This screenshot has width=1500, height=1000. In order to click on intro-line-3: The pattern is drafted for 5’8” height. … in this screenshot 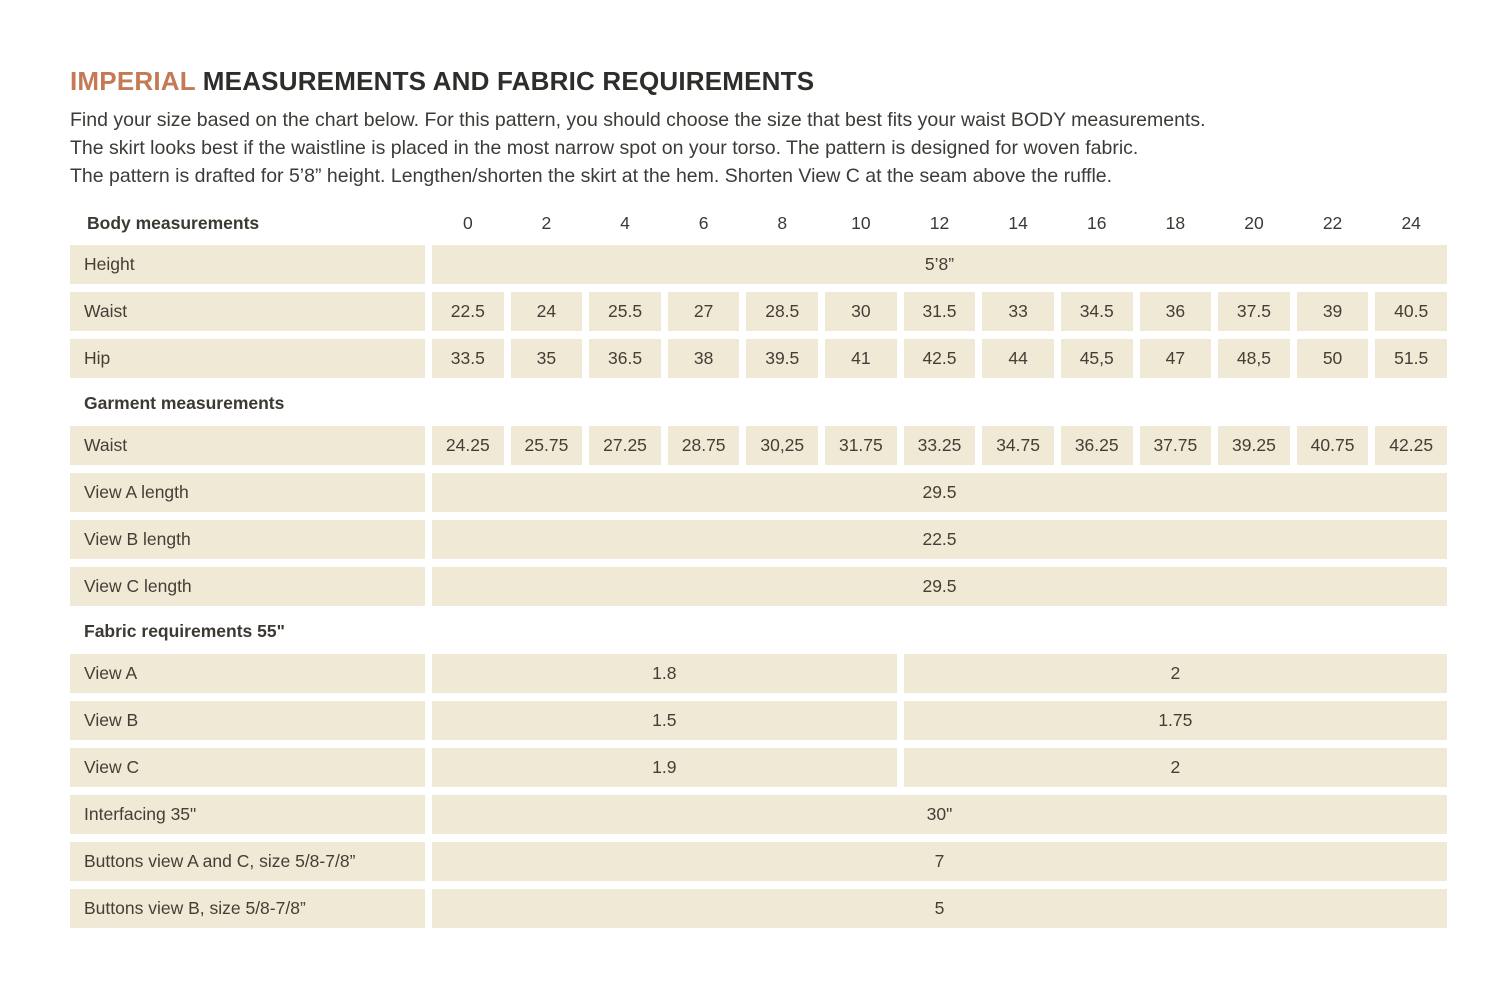, I will do `click(591, 176)`.